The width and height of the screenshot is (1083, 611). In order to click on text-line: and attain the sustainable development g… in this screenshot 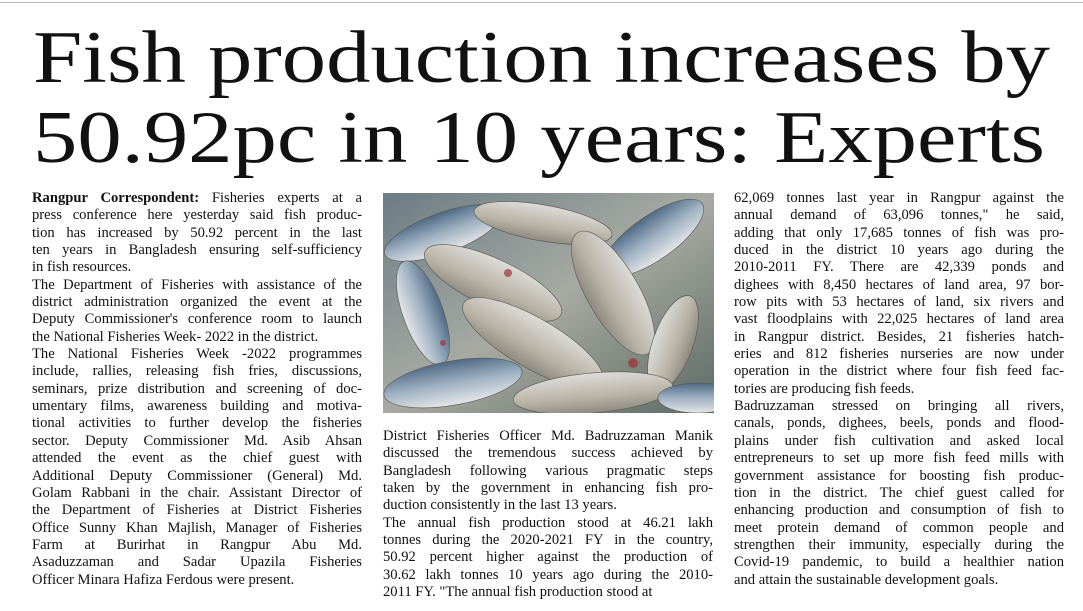, I will do `click(866, 579)`.